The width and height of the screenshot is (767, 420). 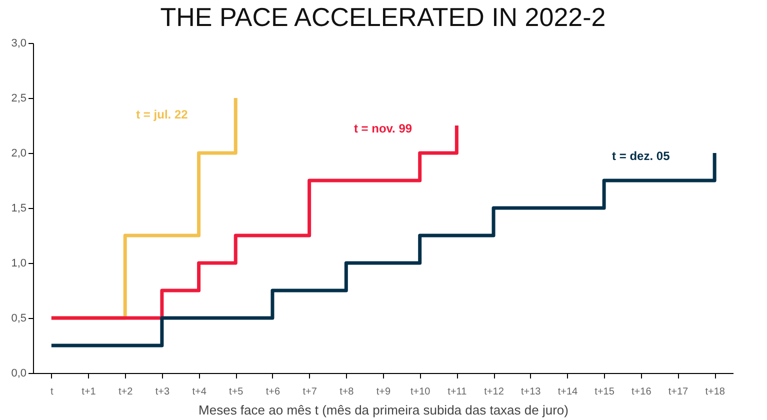 I want to click on y-tick-label: 3,0, so click(x=18, y=44).